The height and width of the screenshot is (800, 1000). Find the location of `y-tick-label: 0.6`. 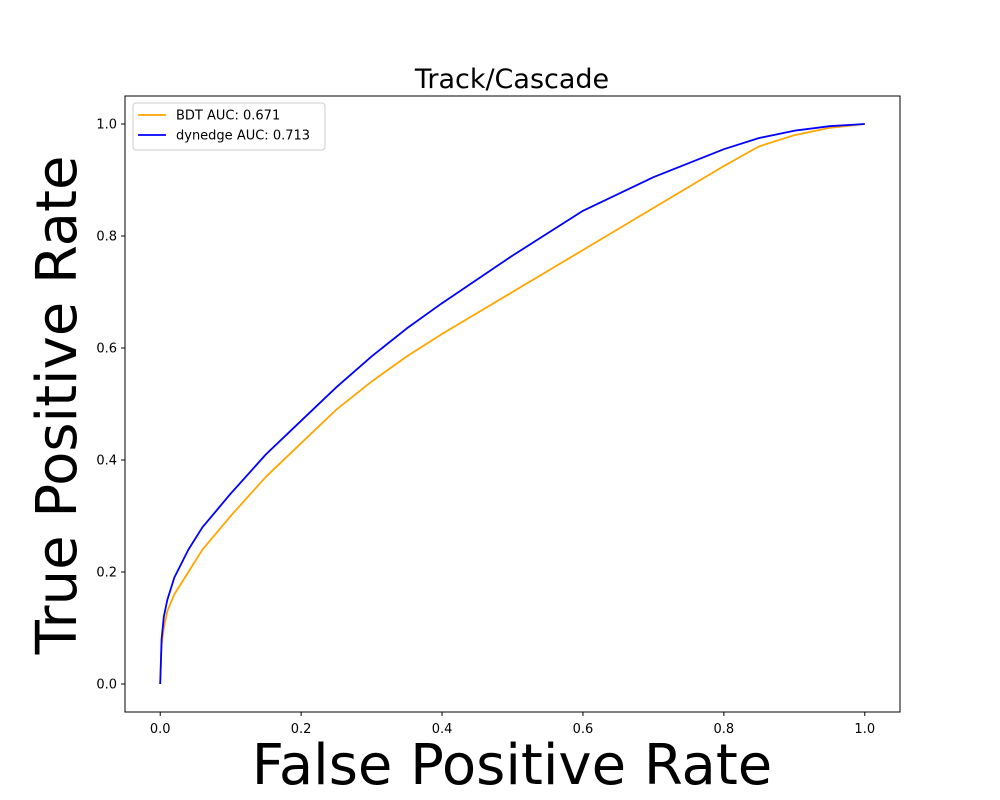

y-tick-label: 0.6 is located at coordinates (106, 349).